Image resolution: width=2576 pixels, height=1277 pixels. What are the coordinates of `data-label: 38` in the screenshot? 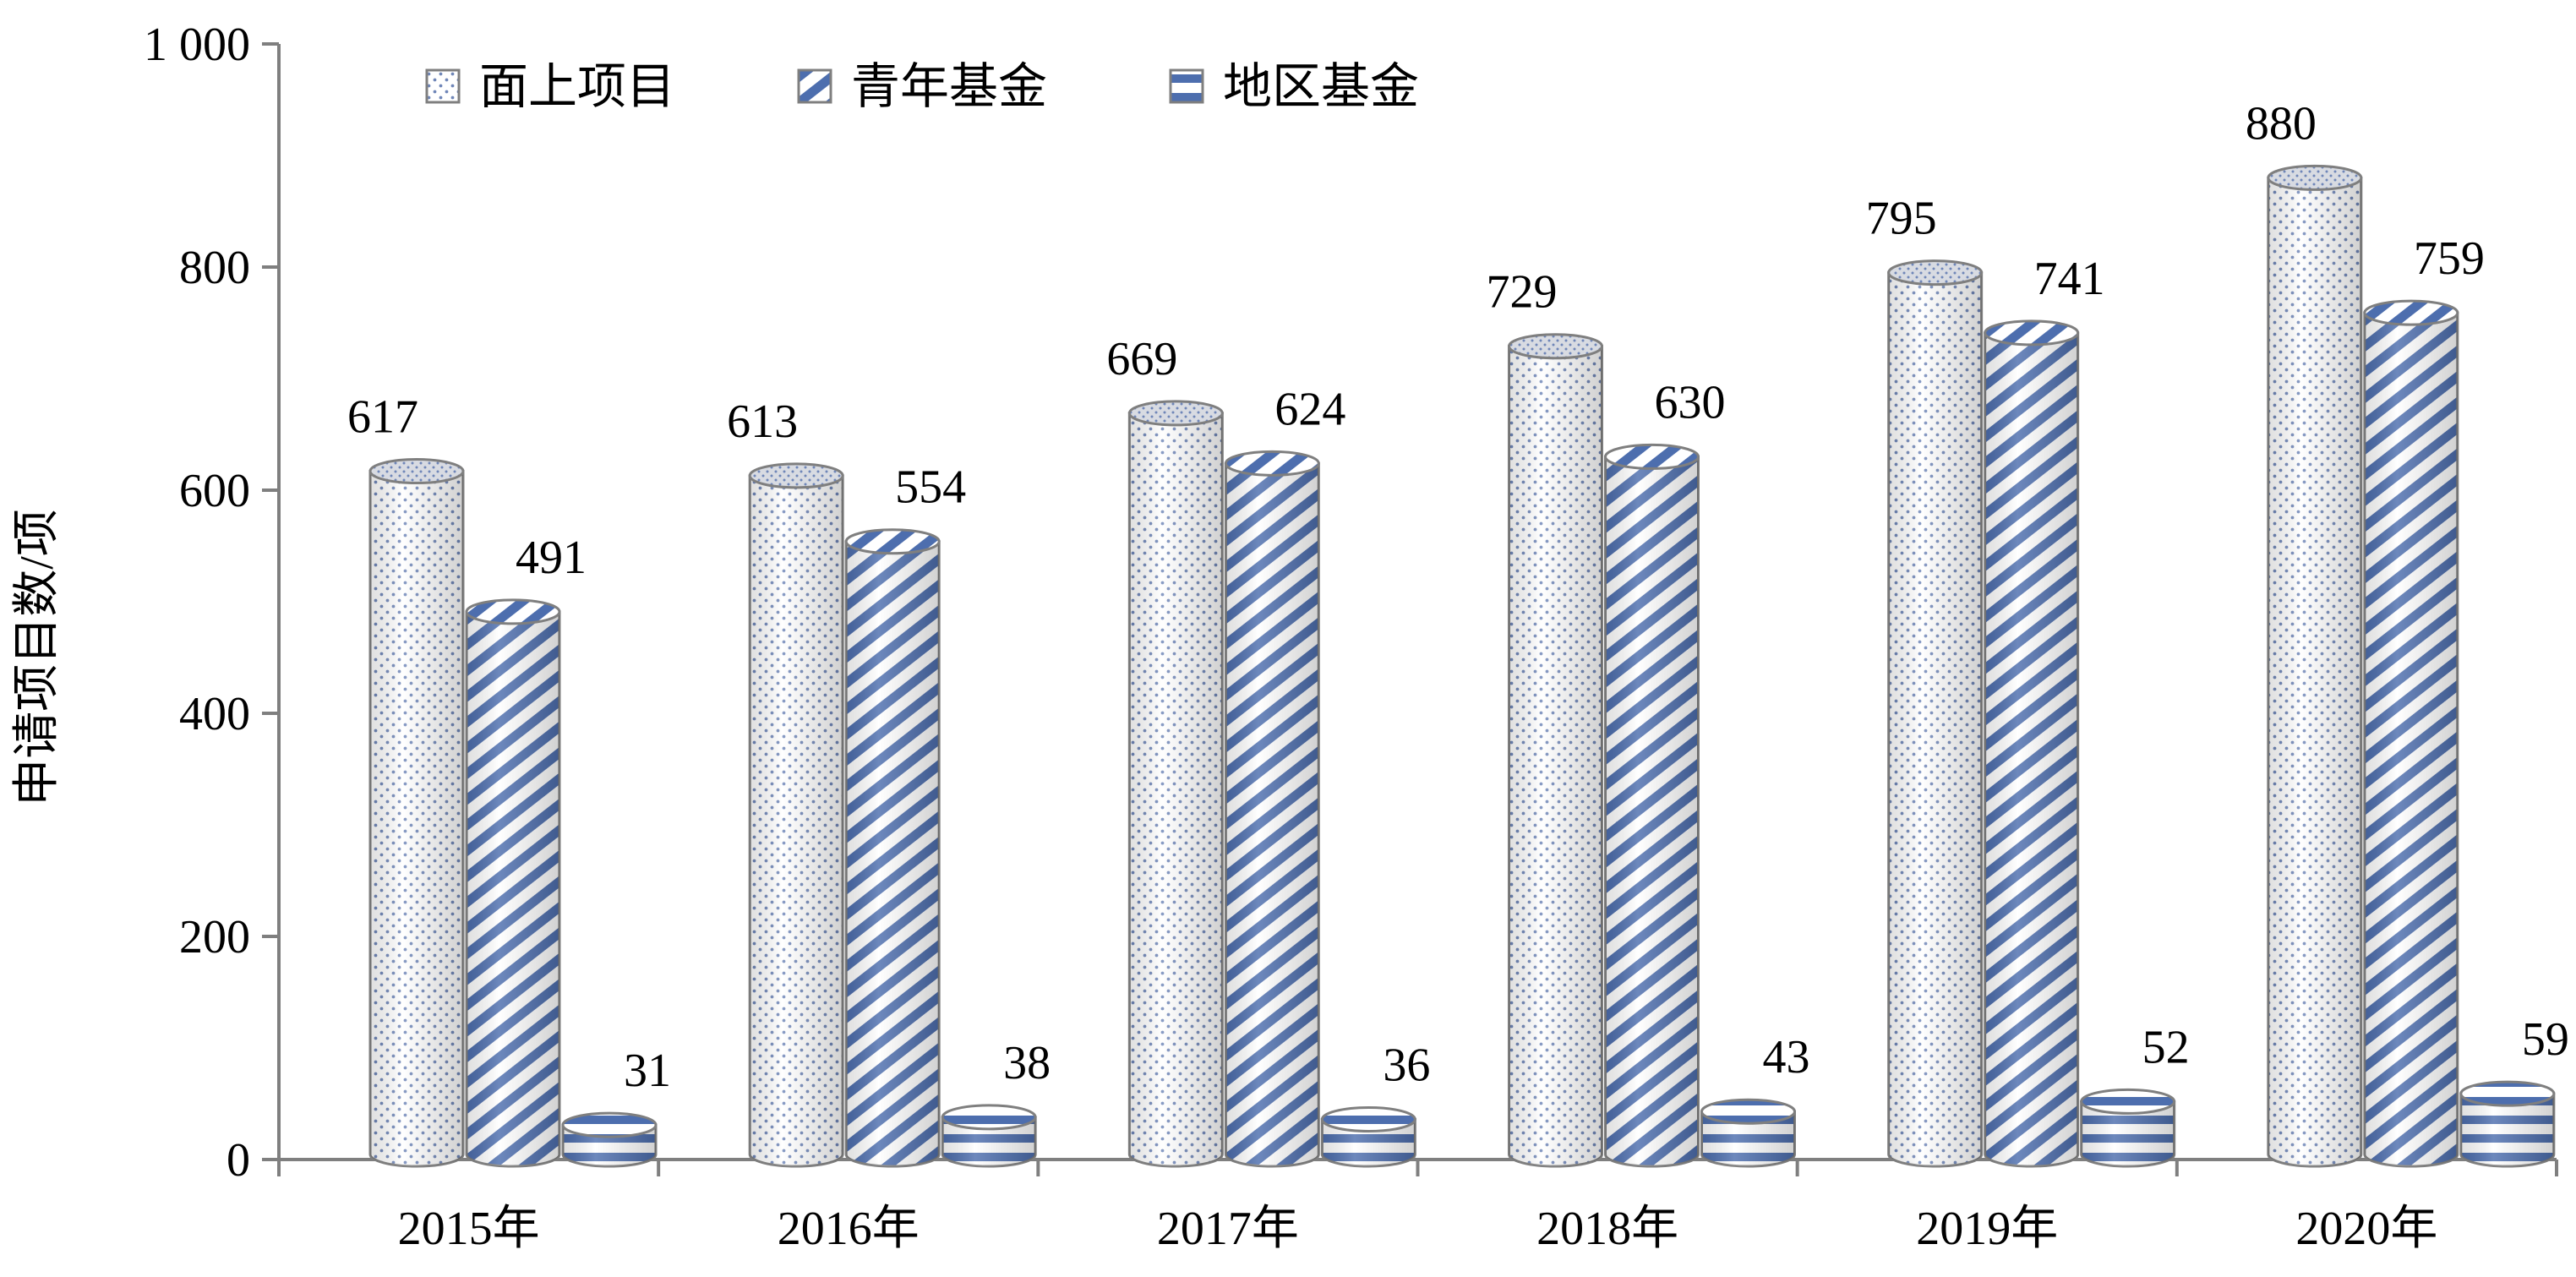 It's located at (1027, 1063).